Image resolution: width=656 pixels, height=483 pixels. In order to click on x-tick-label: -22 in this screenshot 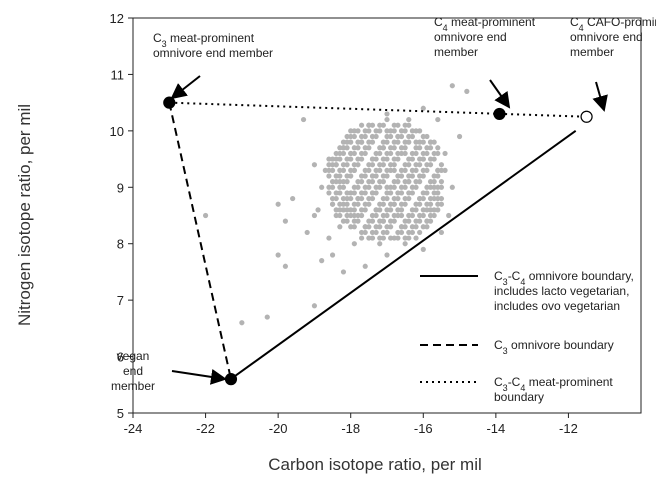, I will do `click(205, 428)`.